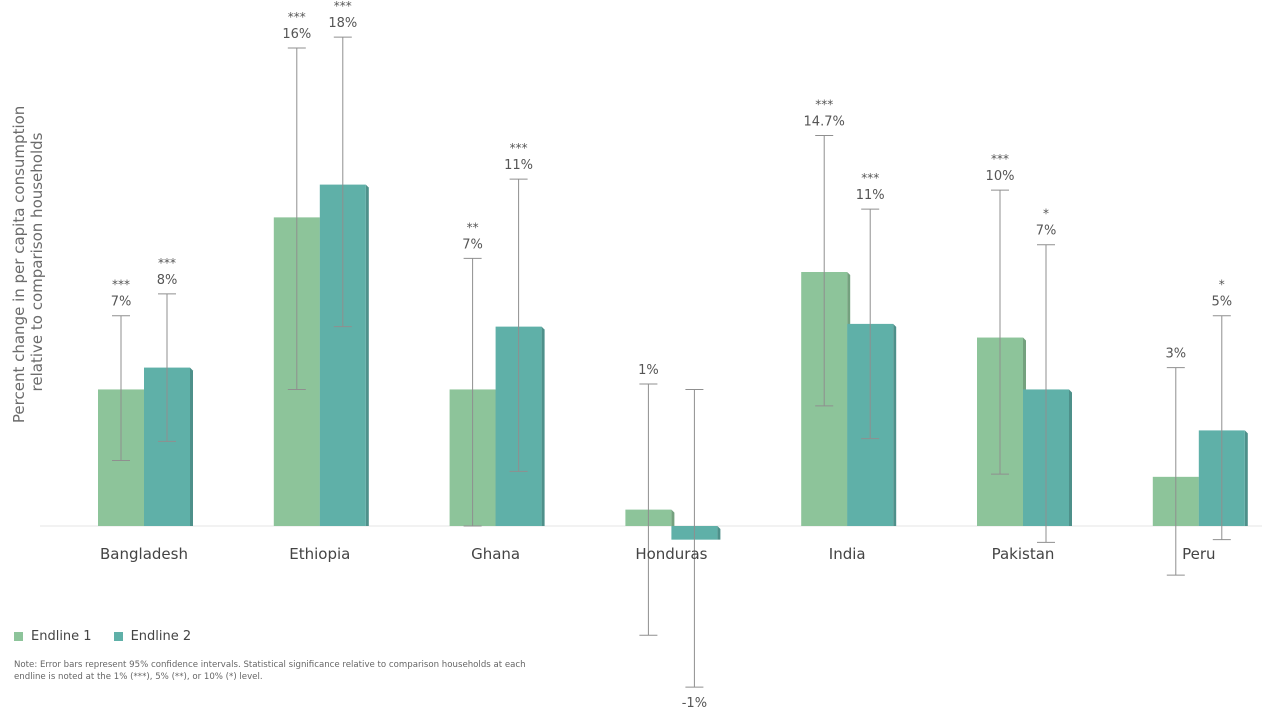 Image resolution: width=1264 pixels, height=711 pixels. I want to click on value-label-ghana-endline-2: 11%, so click(518, 165).